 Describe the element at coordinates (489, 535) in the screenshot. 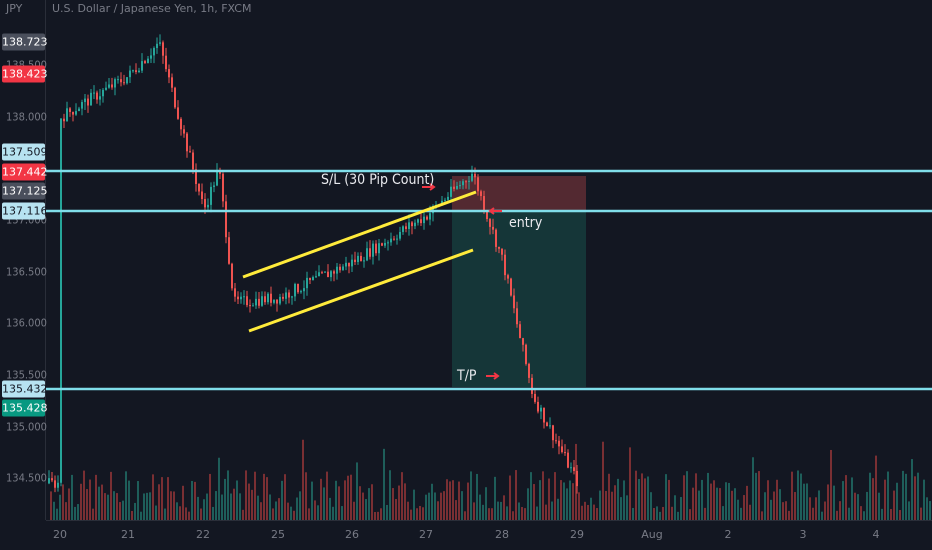

I see `time-axis: 20 21 22 25 26 27 28 29 Aug 2 3 4` at that location.